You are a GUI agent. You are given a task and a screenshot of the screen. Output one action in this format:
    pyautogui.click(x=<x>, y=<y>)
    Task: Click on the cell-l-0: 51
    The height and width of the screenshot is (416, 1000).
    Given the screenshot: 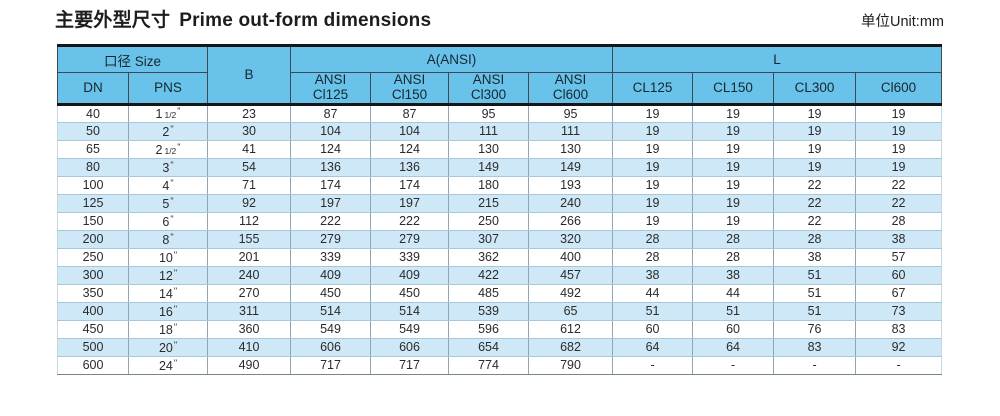 What is the action you would take?
    pyautogui.click(x=653, y=311)
    